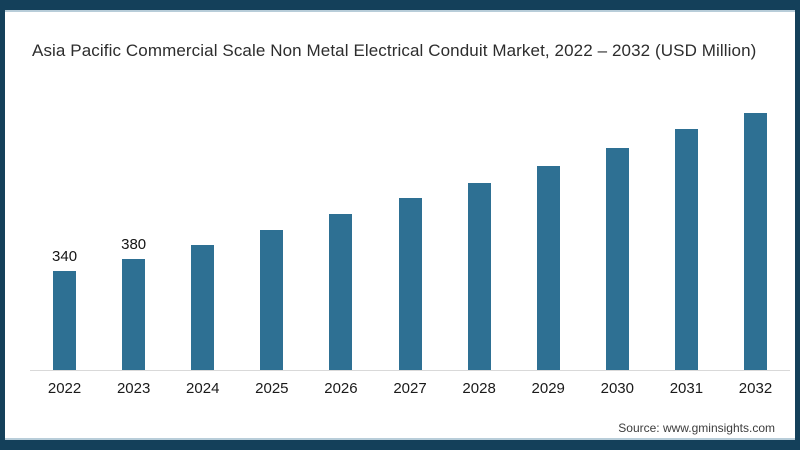  Describe the element at coordinates (696, 428) in the screenshot. I see `source-attribution: Source: www.gminsights.com` at that location.